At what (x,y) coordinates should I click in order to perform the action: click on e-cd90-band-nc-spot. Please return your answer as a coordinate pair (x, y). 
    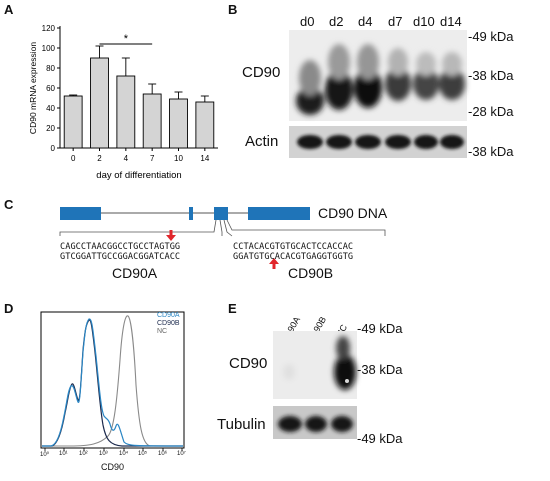
    Looking at the image, I should click on (347, 381).